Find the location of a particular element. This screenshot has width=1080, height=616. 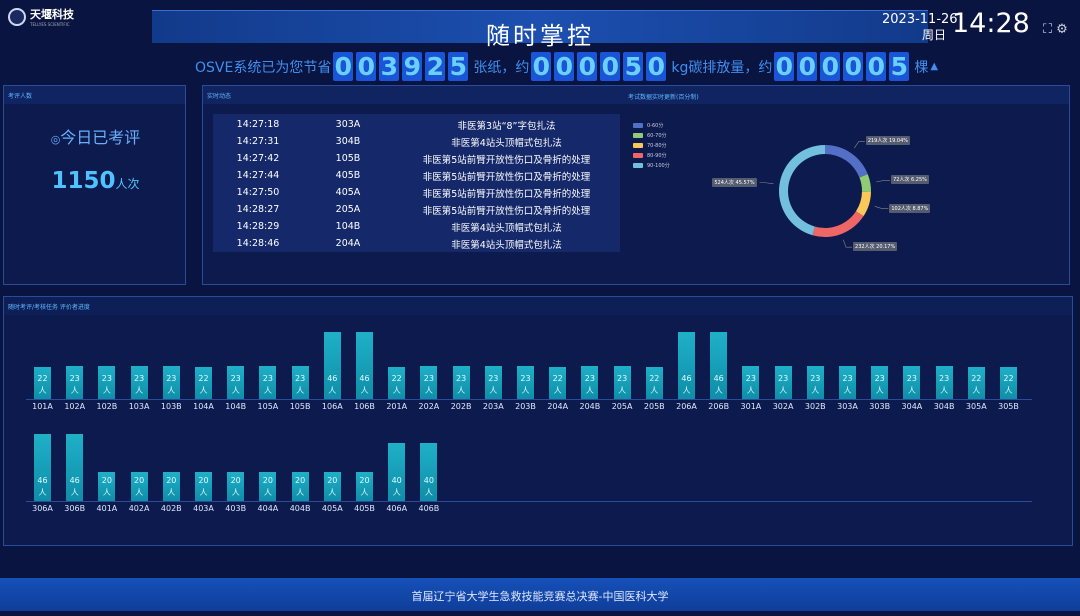

feed-room: 104B is located at coordinates (348, 226).